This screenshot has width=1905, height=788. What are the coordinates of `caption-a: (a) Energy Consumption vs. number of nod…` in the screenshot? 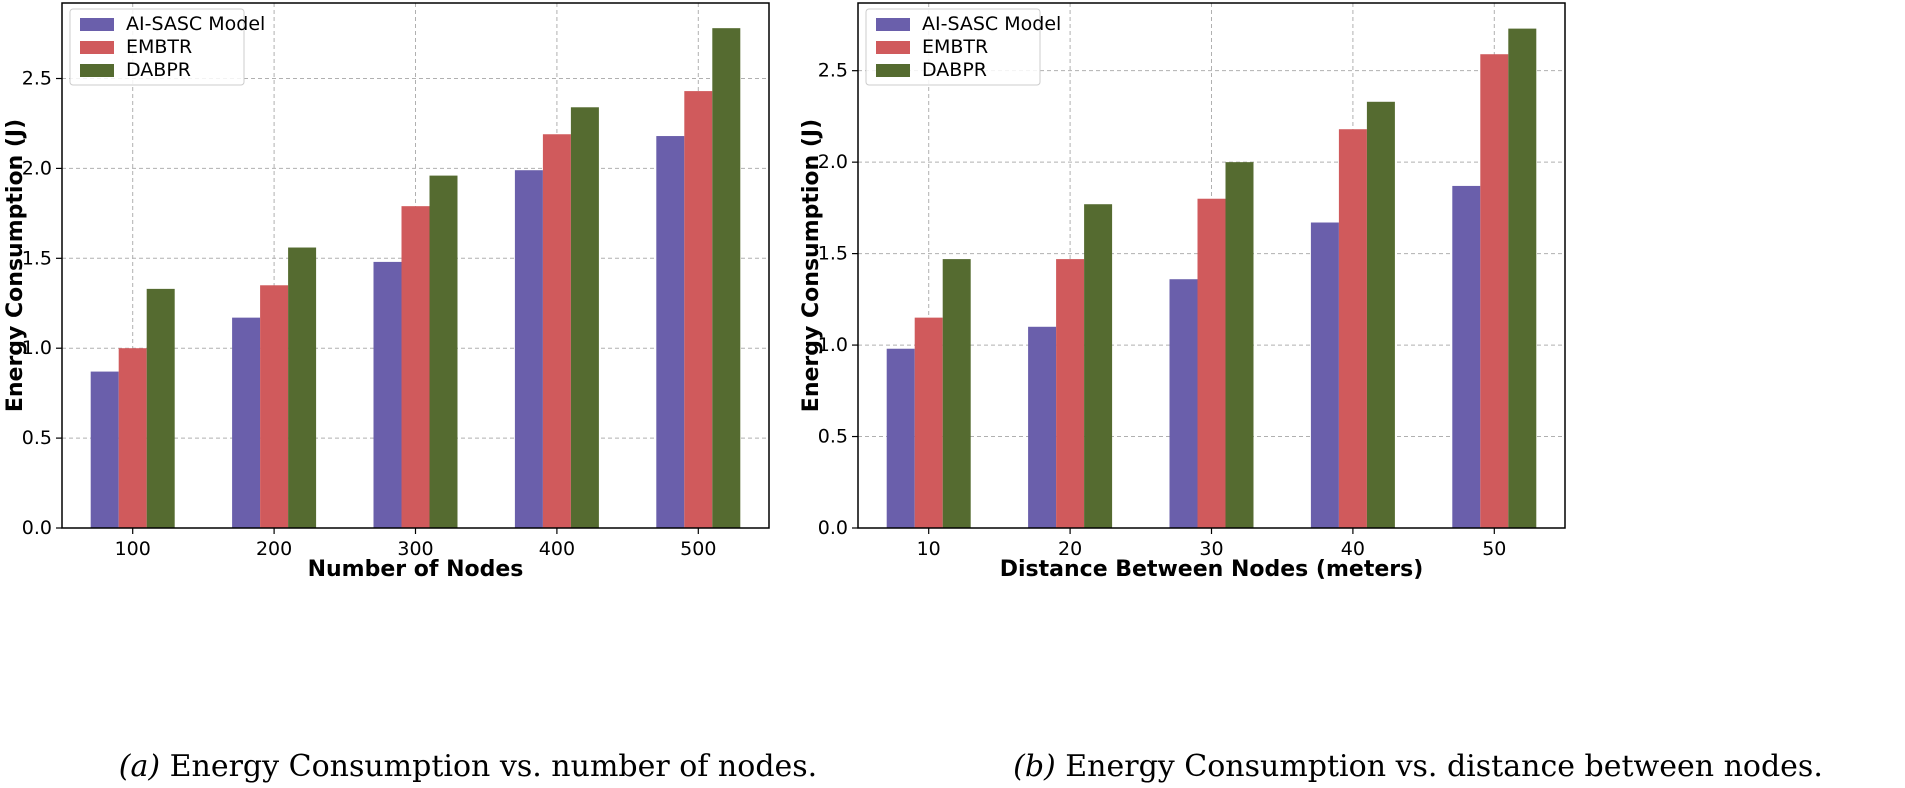 It's located at (468, 766).